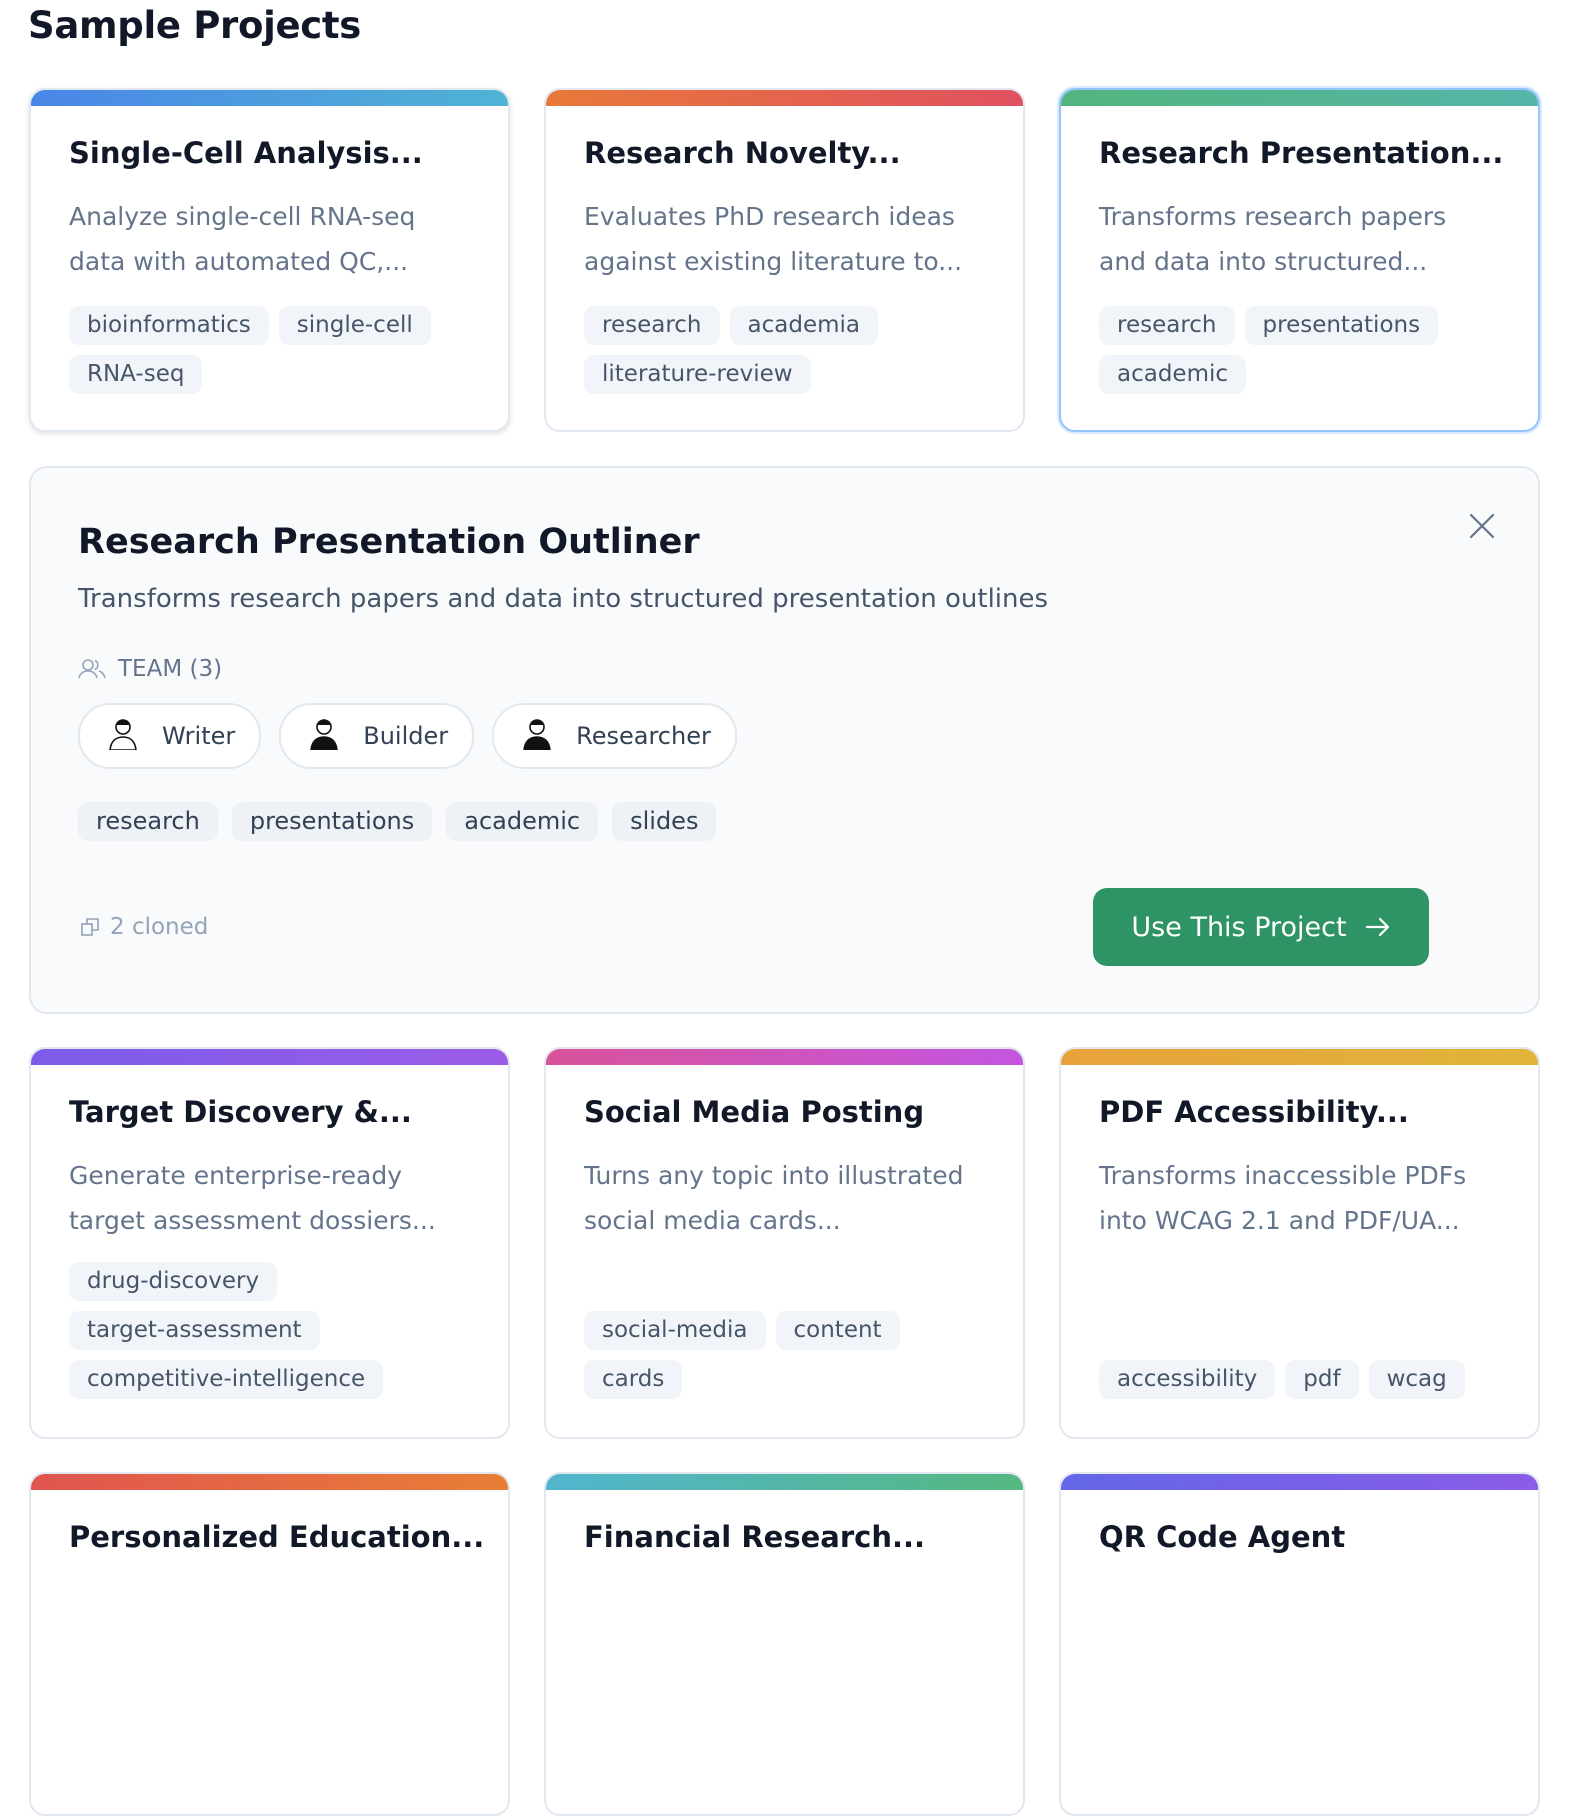 The image size is (1592, 1816). What do you see at coordinates (784, 1355) in the screenshot?
I see `card-tags: social-media content cards` at bounding box center [784, 1355].